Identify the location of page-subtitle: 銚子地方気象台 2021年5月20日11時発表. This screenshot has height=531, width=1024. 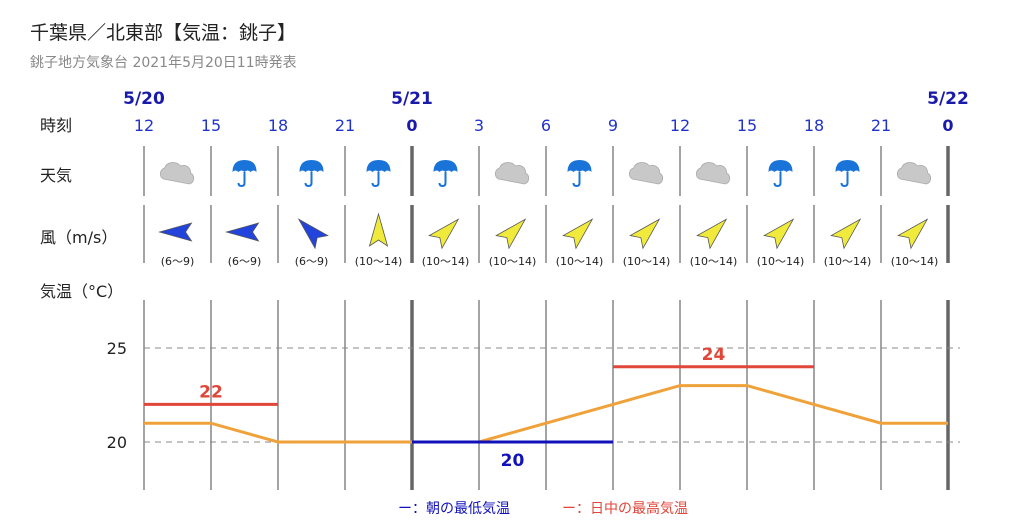
(163, 63).